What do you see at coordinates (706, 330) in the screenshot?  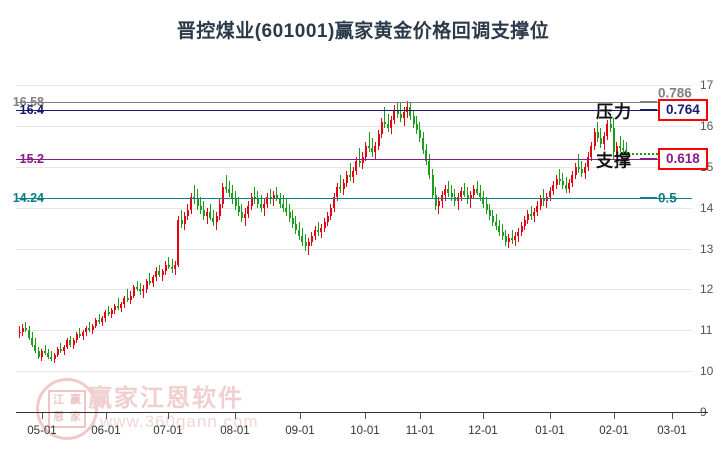 I see `y-axis-tick-label: 11` at bounding box center [706, 330].